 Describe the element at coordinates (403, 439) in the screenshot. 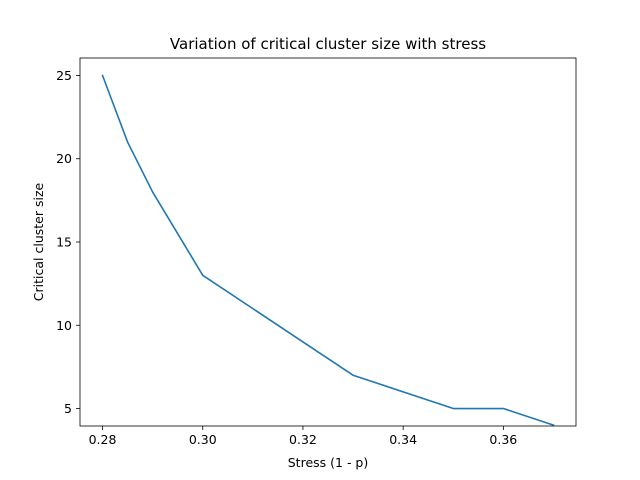

I see `x-tick-label: 0.34` at that location.